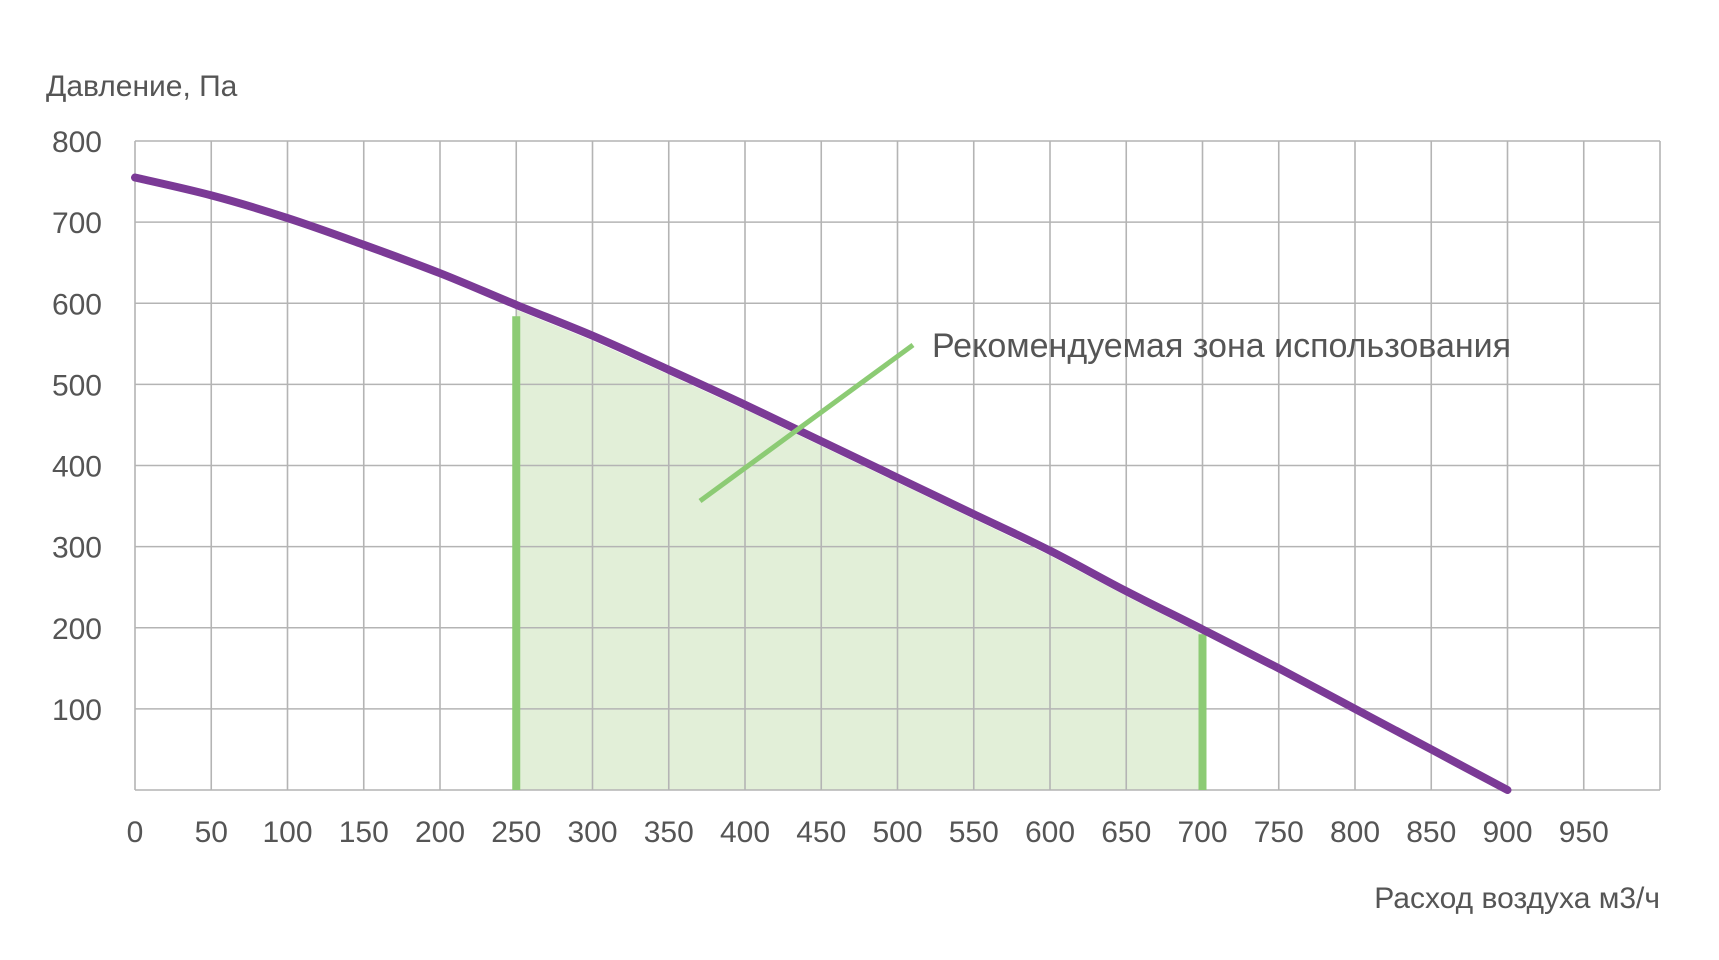 The image size is (1719, 960). I want to click on annotation-pointer-line, so click(806, 423).